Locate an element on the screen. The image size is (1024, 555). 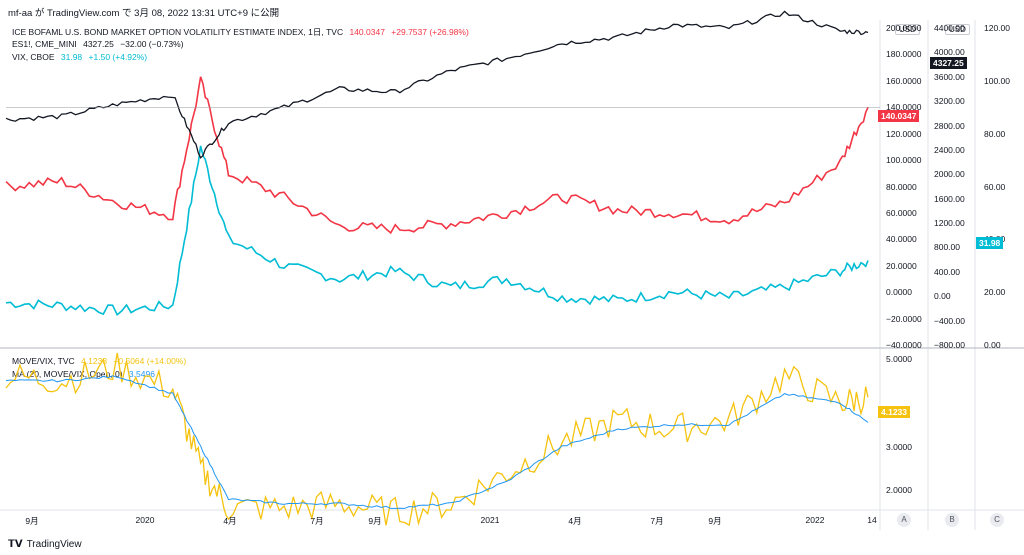
tick-es-0: 4400.00 is located at coordinates (949, 28).